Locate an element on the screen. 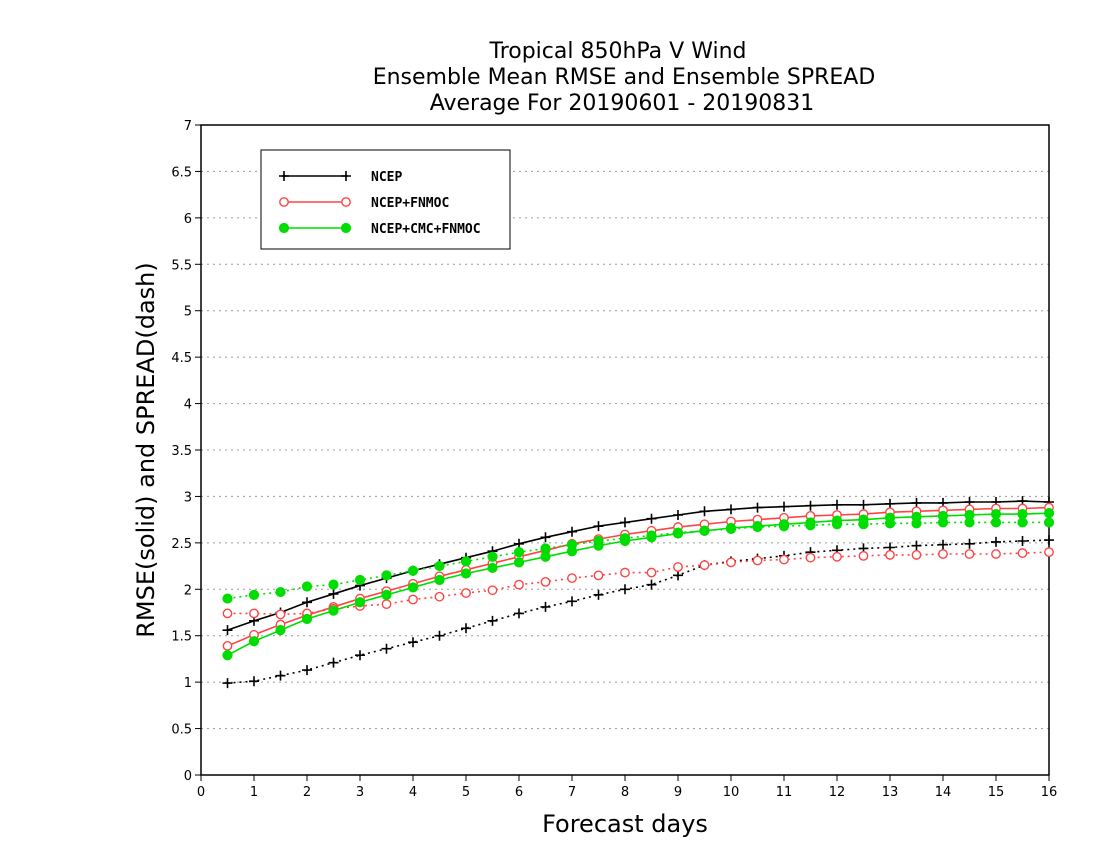  y-tick-label: 3 is located at coordinates (188, 497).